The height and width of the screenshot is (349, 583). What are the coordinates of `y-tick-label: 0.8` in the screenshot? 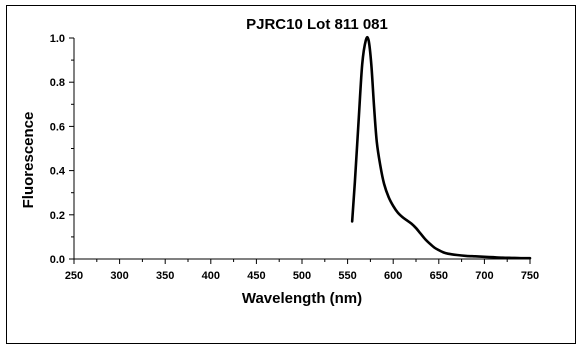 It's located at (57, 83).